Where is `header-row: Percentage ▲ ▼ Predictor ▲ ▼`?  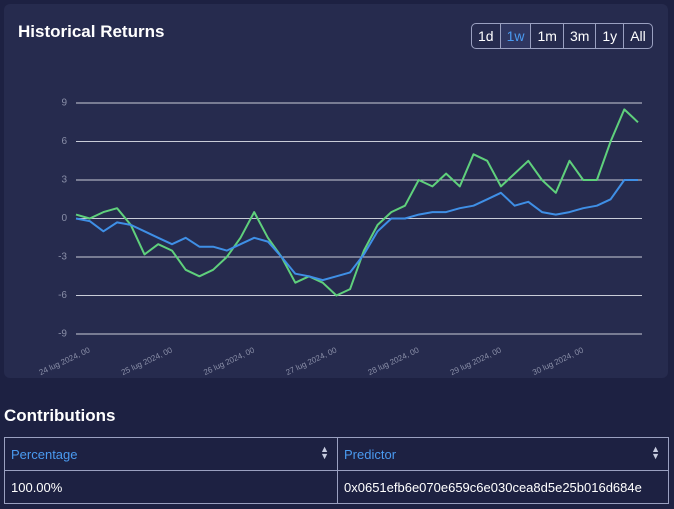 header-row: Percentage ▲ ▼ Predictor ▲ ▼ is located at coordinates (336, 454).